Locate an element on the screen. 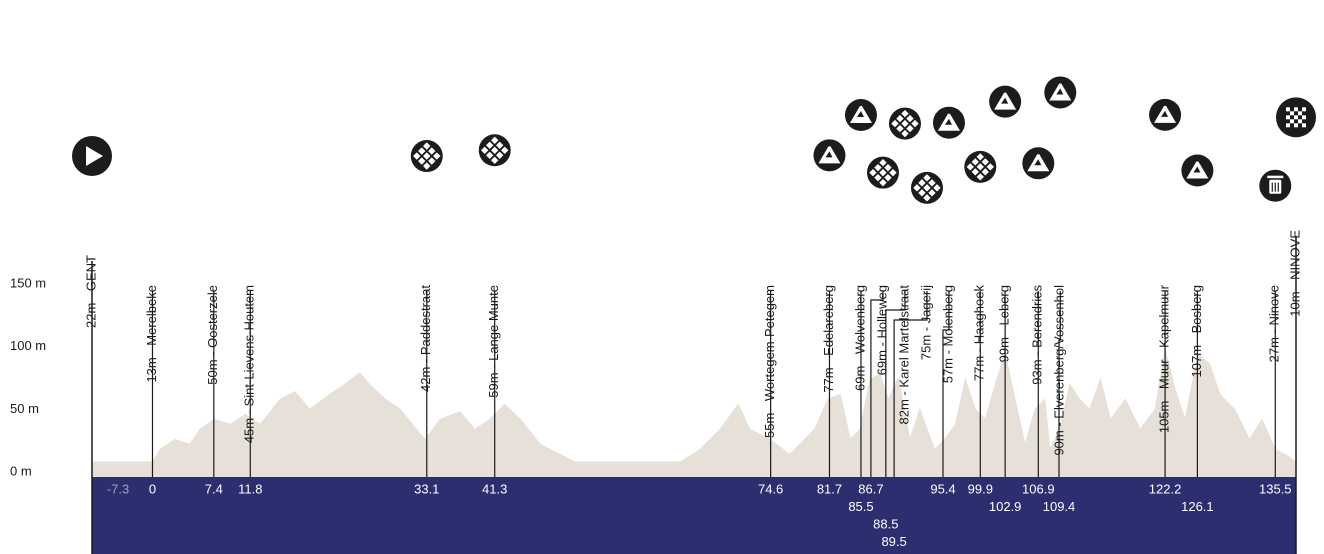 The height and width of the screenshot is (554, 1324). place-label: 27m - Ninove is located at coordinates (1274, 323).